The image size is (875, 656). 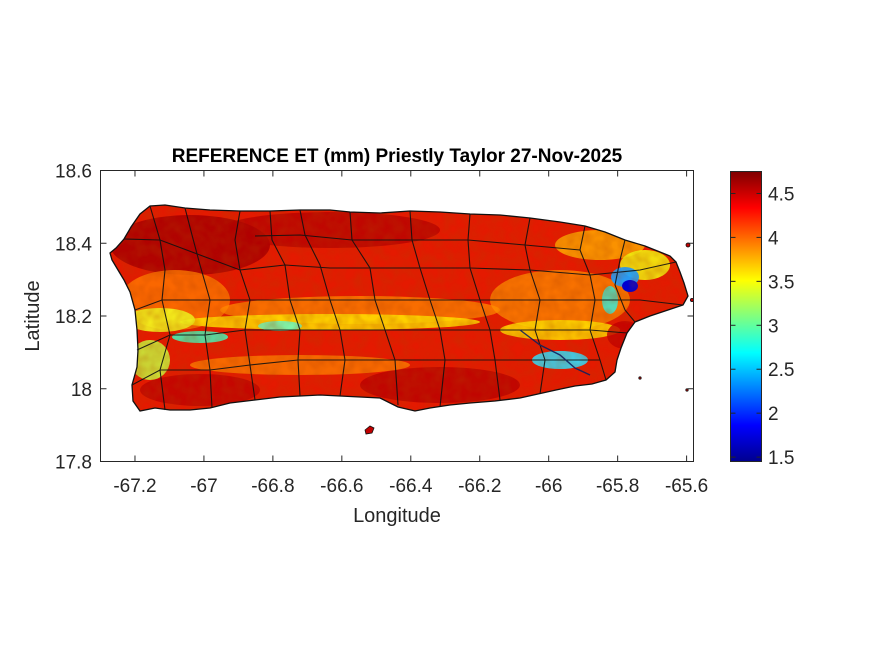 I want to click on x-tick-label: -67.2, so click(x=134, y=486).